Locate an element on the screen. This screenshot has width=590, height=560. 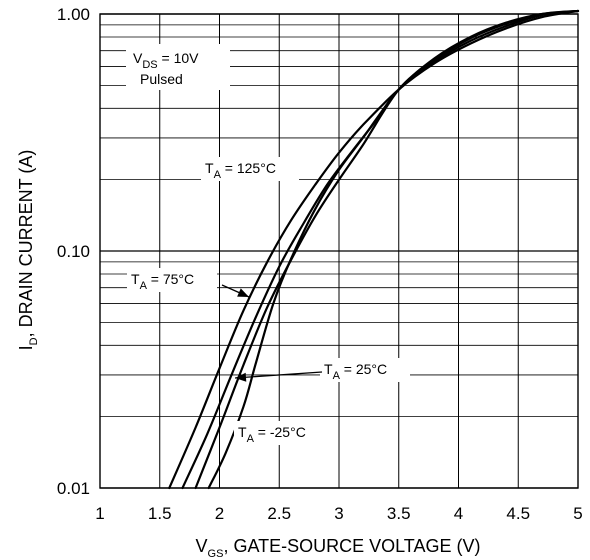
y-axis-title: ID, DRAIN CURRENT (A) is located at coordinates (28, 250).